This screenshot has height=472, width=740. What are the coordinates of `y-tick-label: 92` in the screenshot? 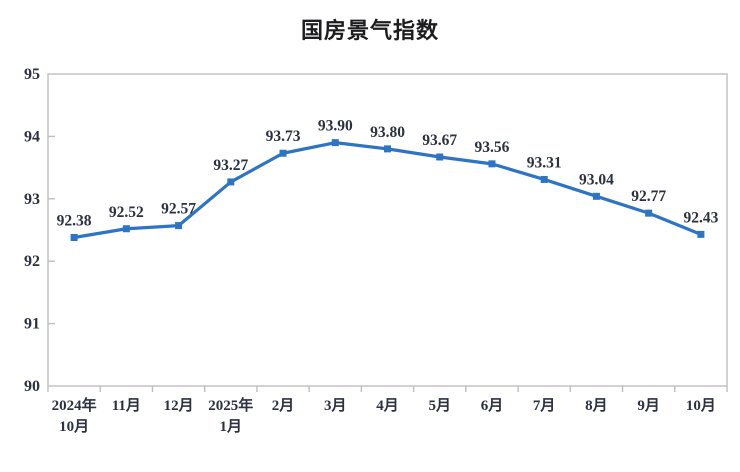 It's located at (32, 261).